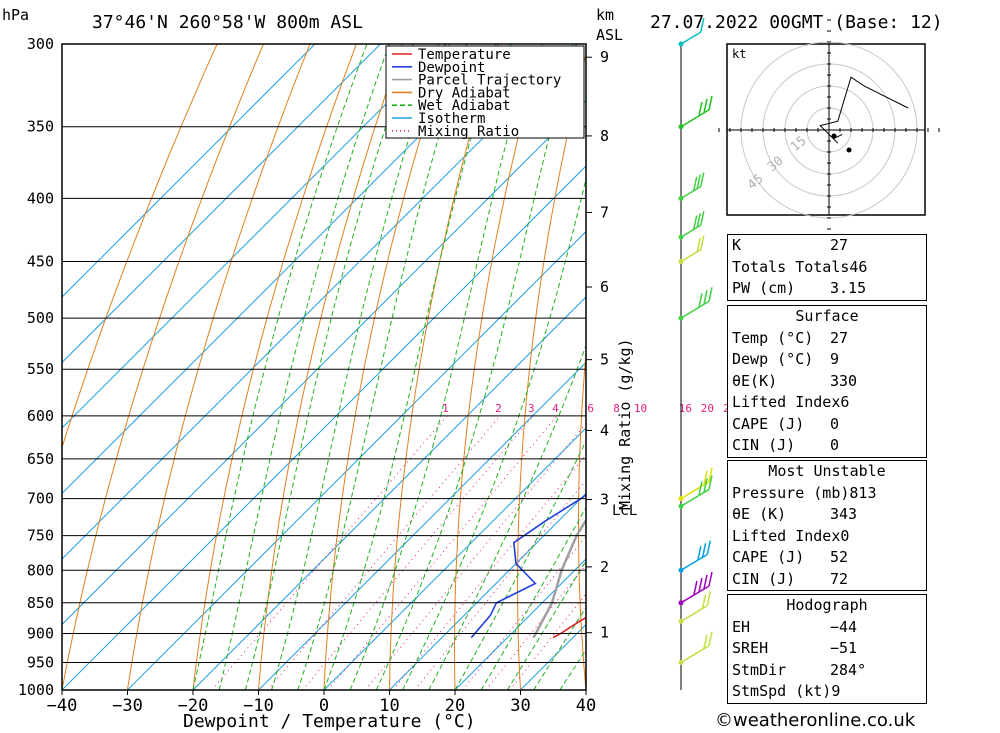 This screenshot has width=1000, height=733. I want to click on surface-index-row: CAPE (J) 0, so click(827, 425).